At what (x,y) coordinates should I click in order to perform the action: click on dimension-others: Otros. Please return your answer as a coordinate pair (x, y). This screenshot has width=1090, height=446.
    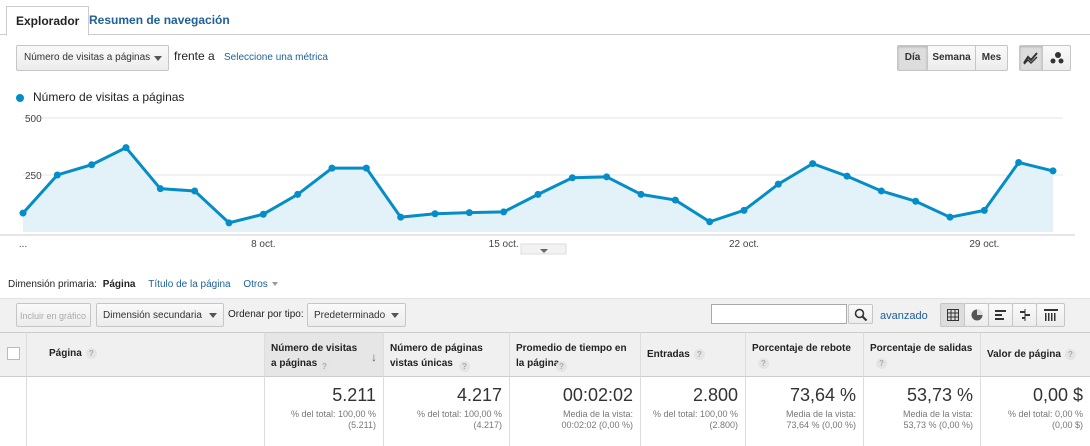
    Looking at the image, I should click on (255, 284).